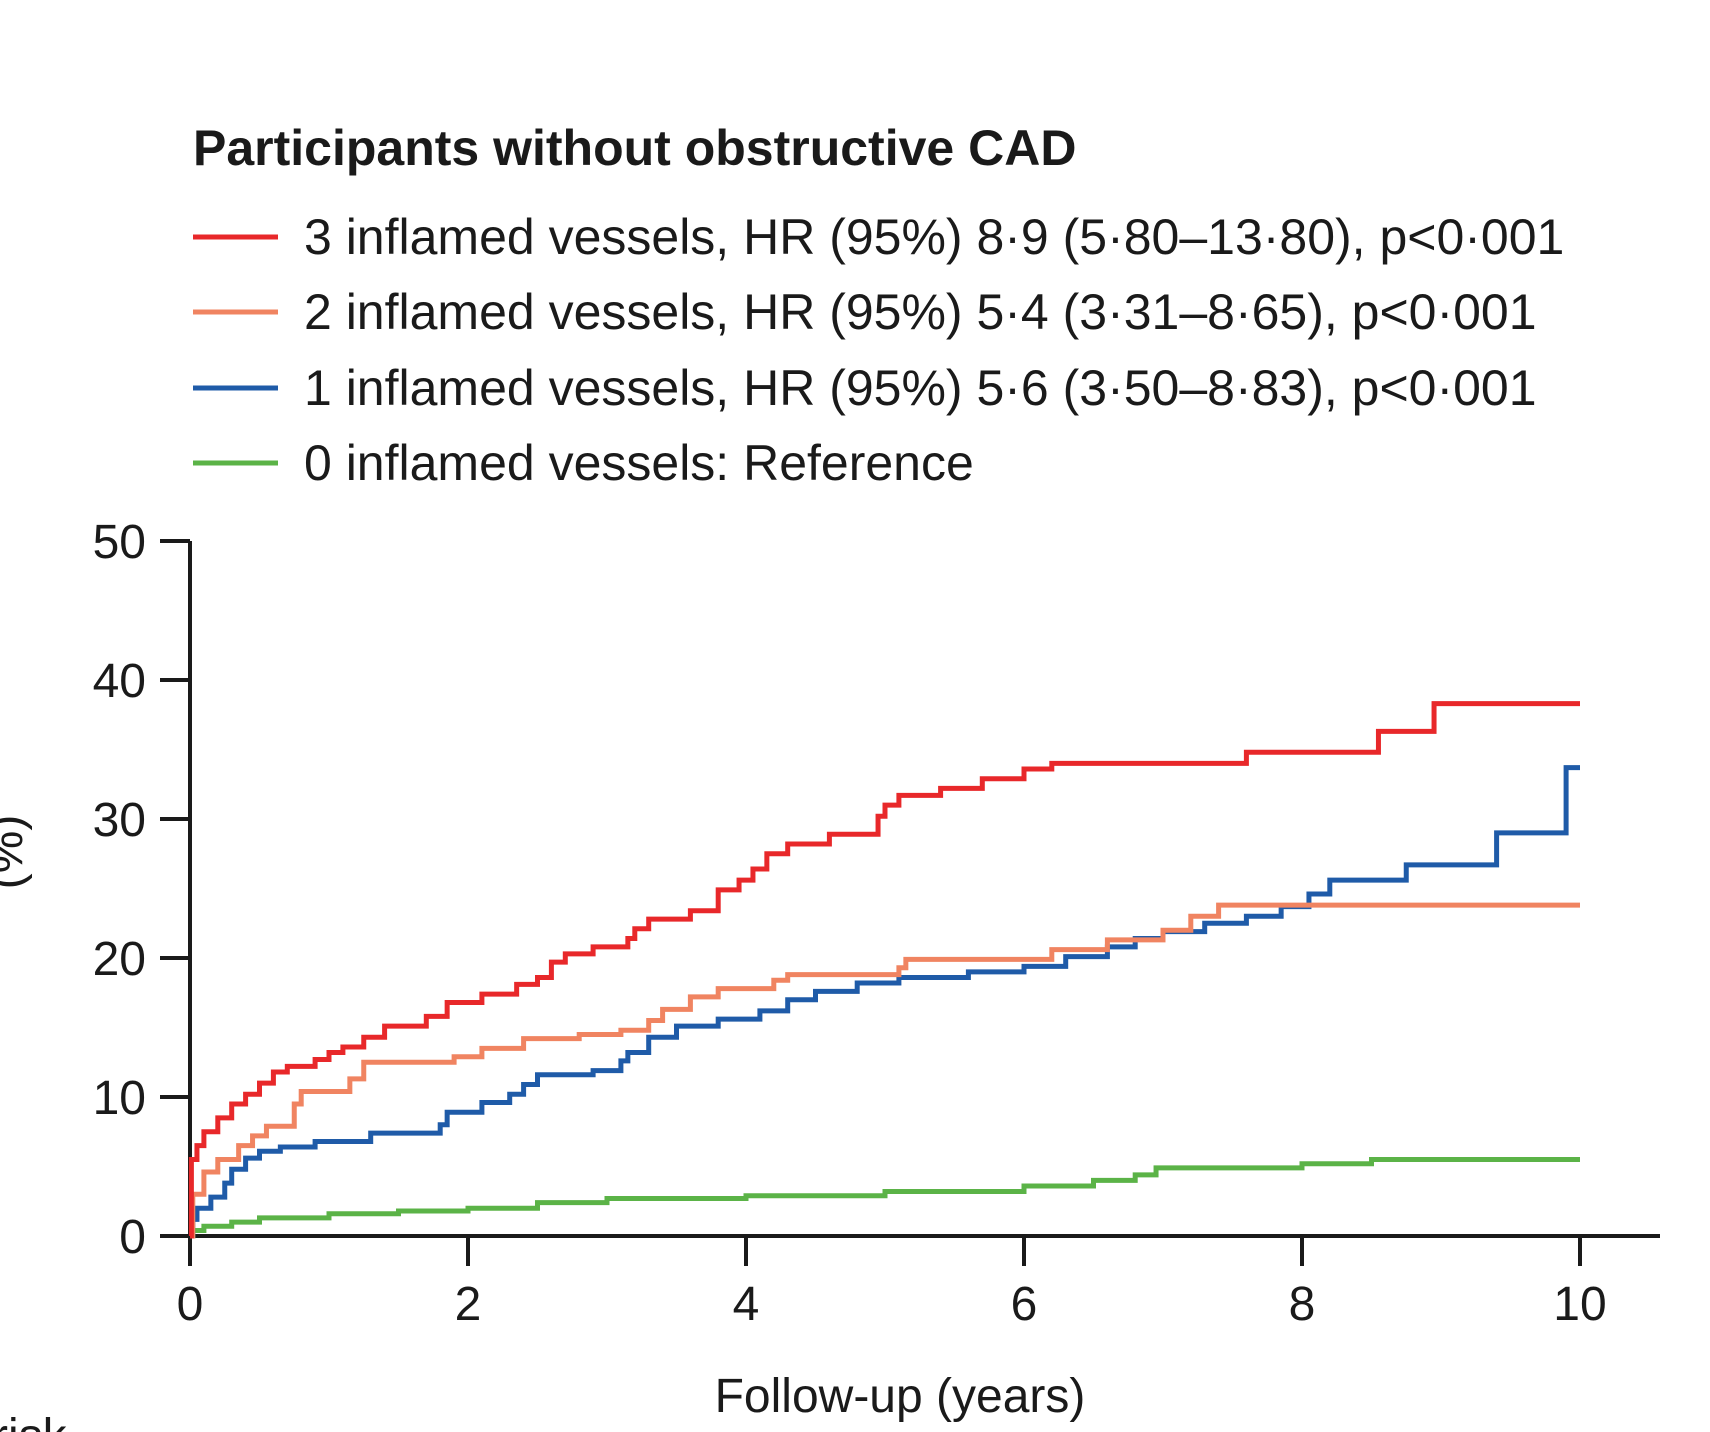 This screenshot has height=1432, width=1710. I want to click on x-tick-label: 4, so click(746, 1304).